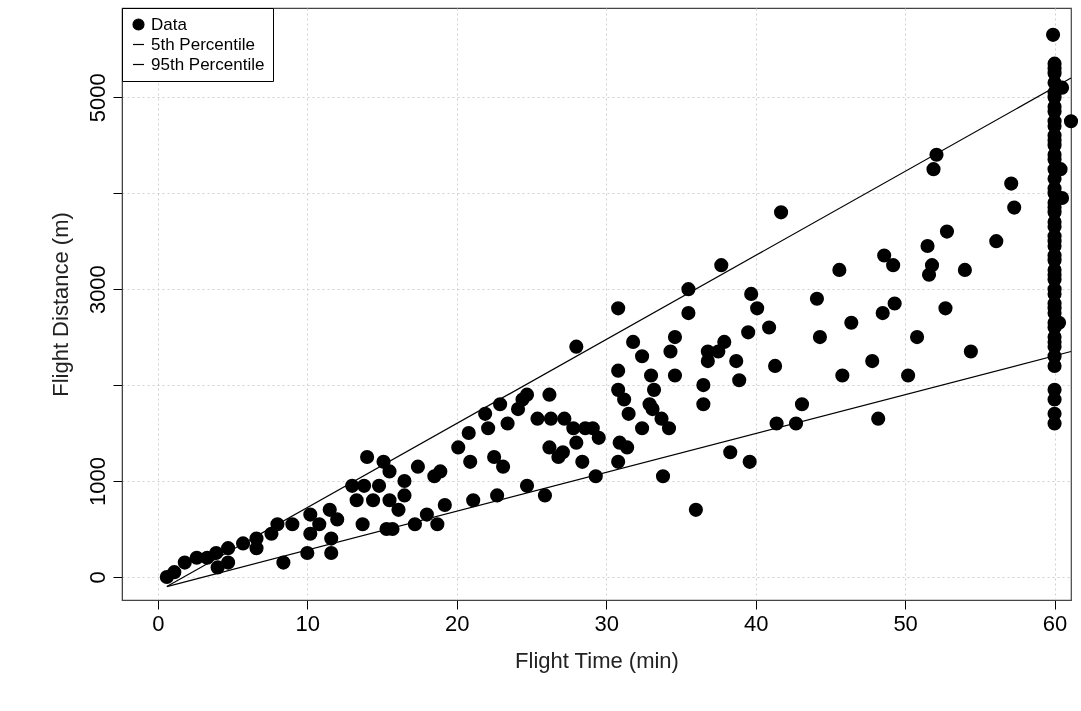 Image resolution: width=1081 pixels, height=711 pixels. Describe the element at coordinates (1055, 623) in the screenshot. I see `x-tick-label: 60` at that location.